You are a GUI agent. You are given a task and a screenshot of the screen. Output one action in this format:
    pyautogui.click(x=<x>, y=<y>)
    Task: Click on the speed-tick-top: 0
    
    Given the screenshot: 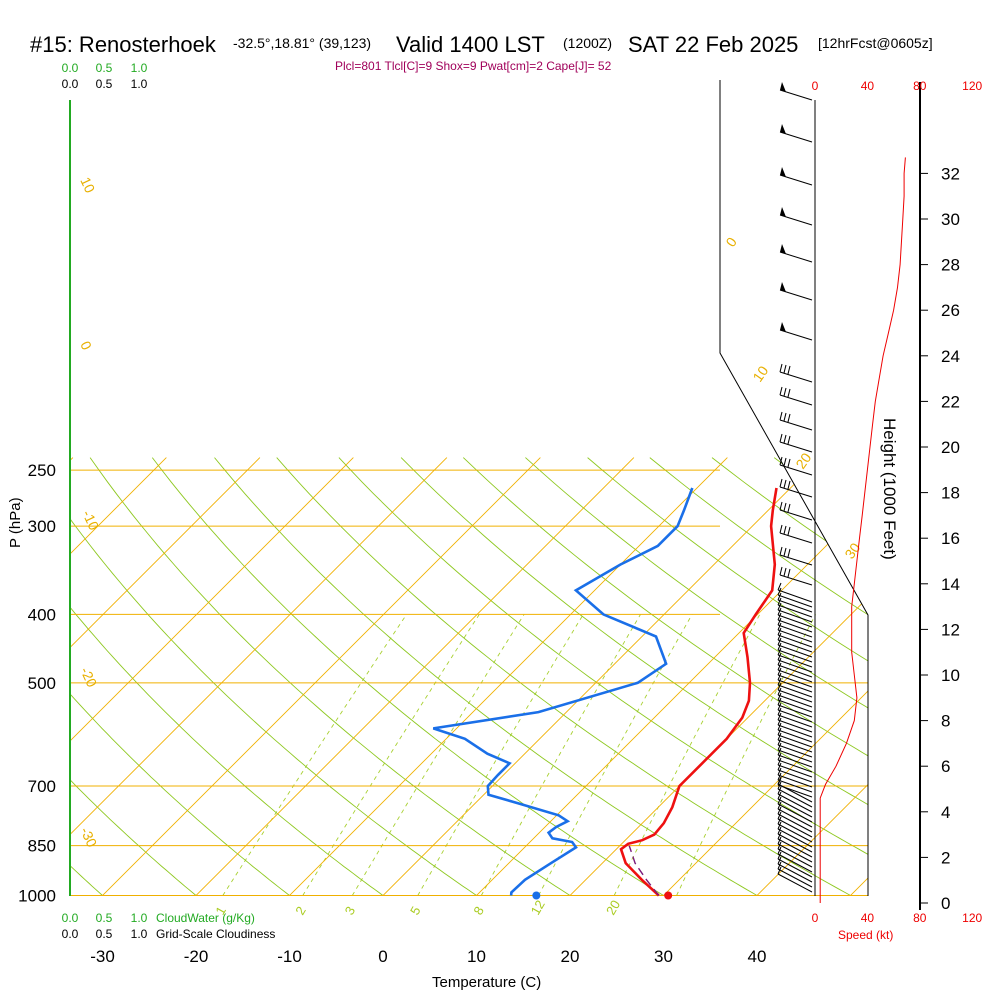 What is the action you would take?
    pyautogui.click(x=815, y=86)
    